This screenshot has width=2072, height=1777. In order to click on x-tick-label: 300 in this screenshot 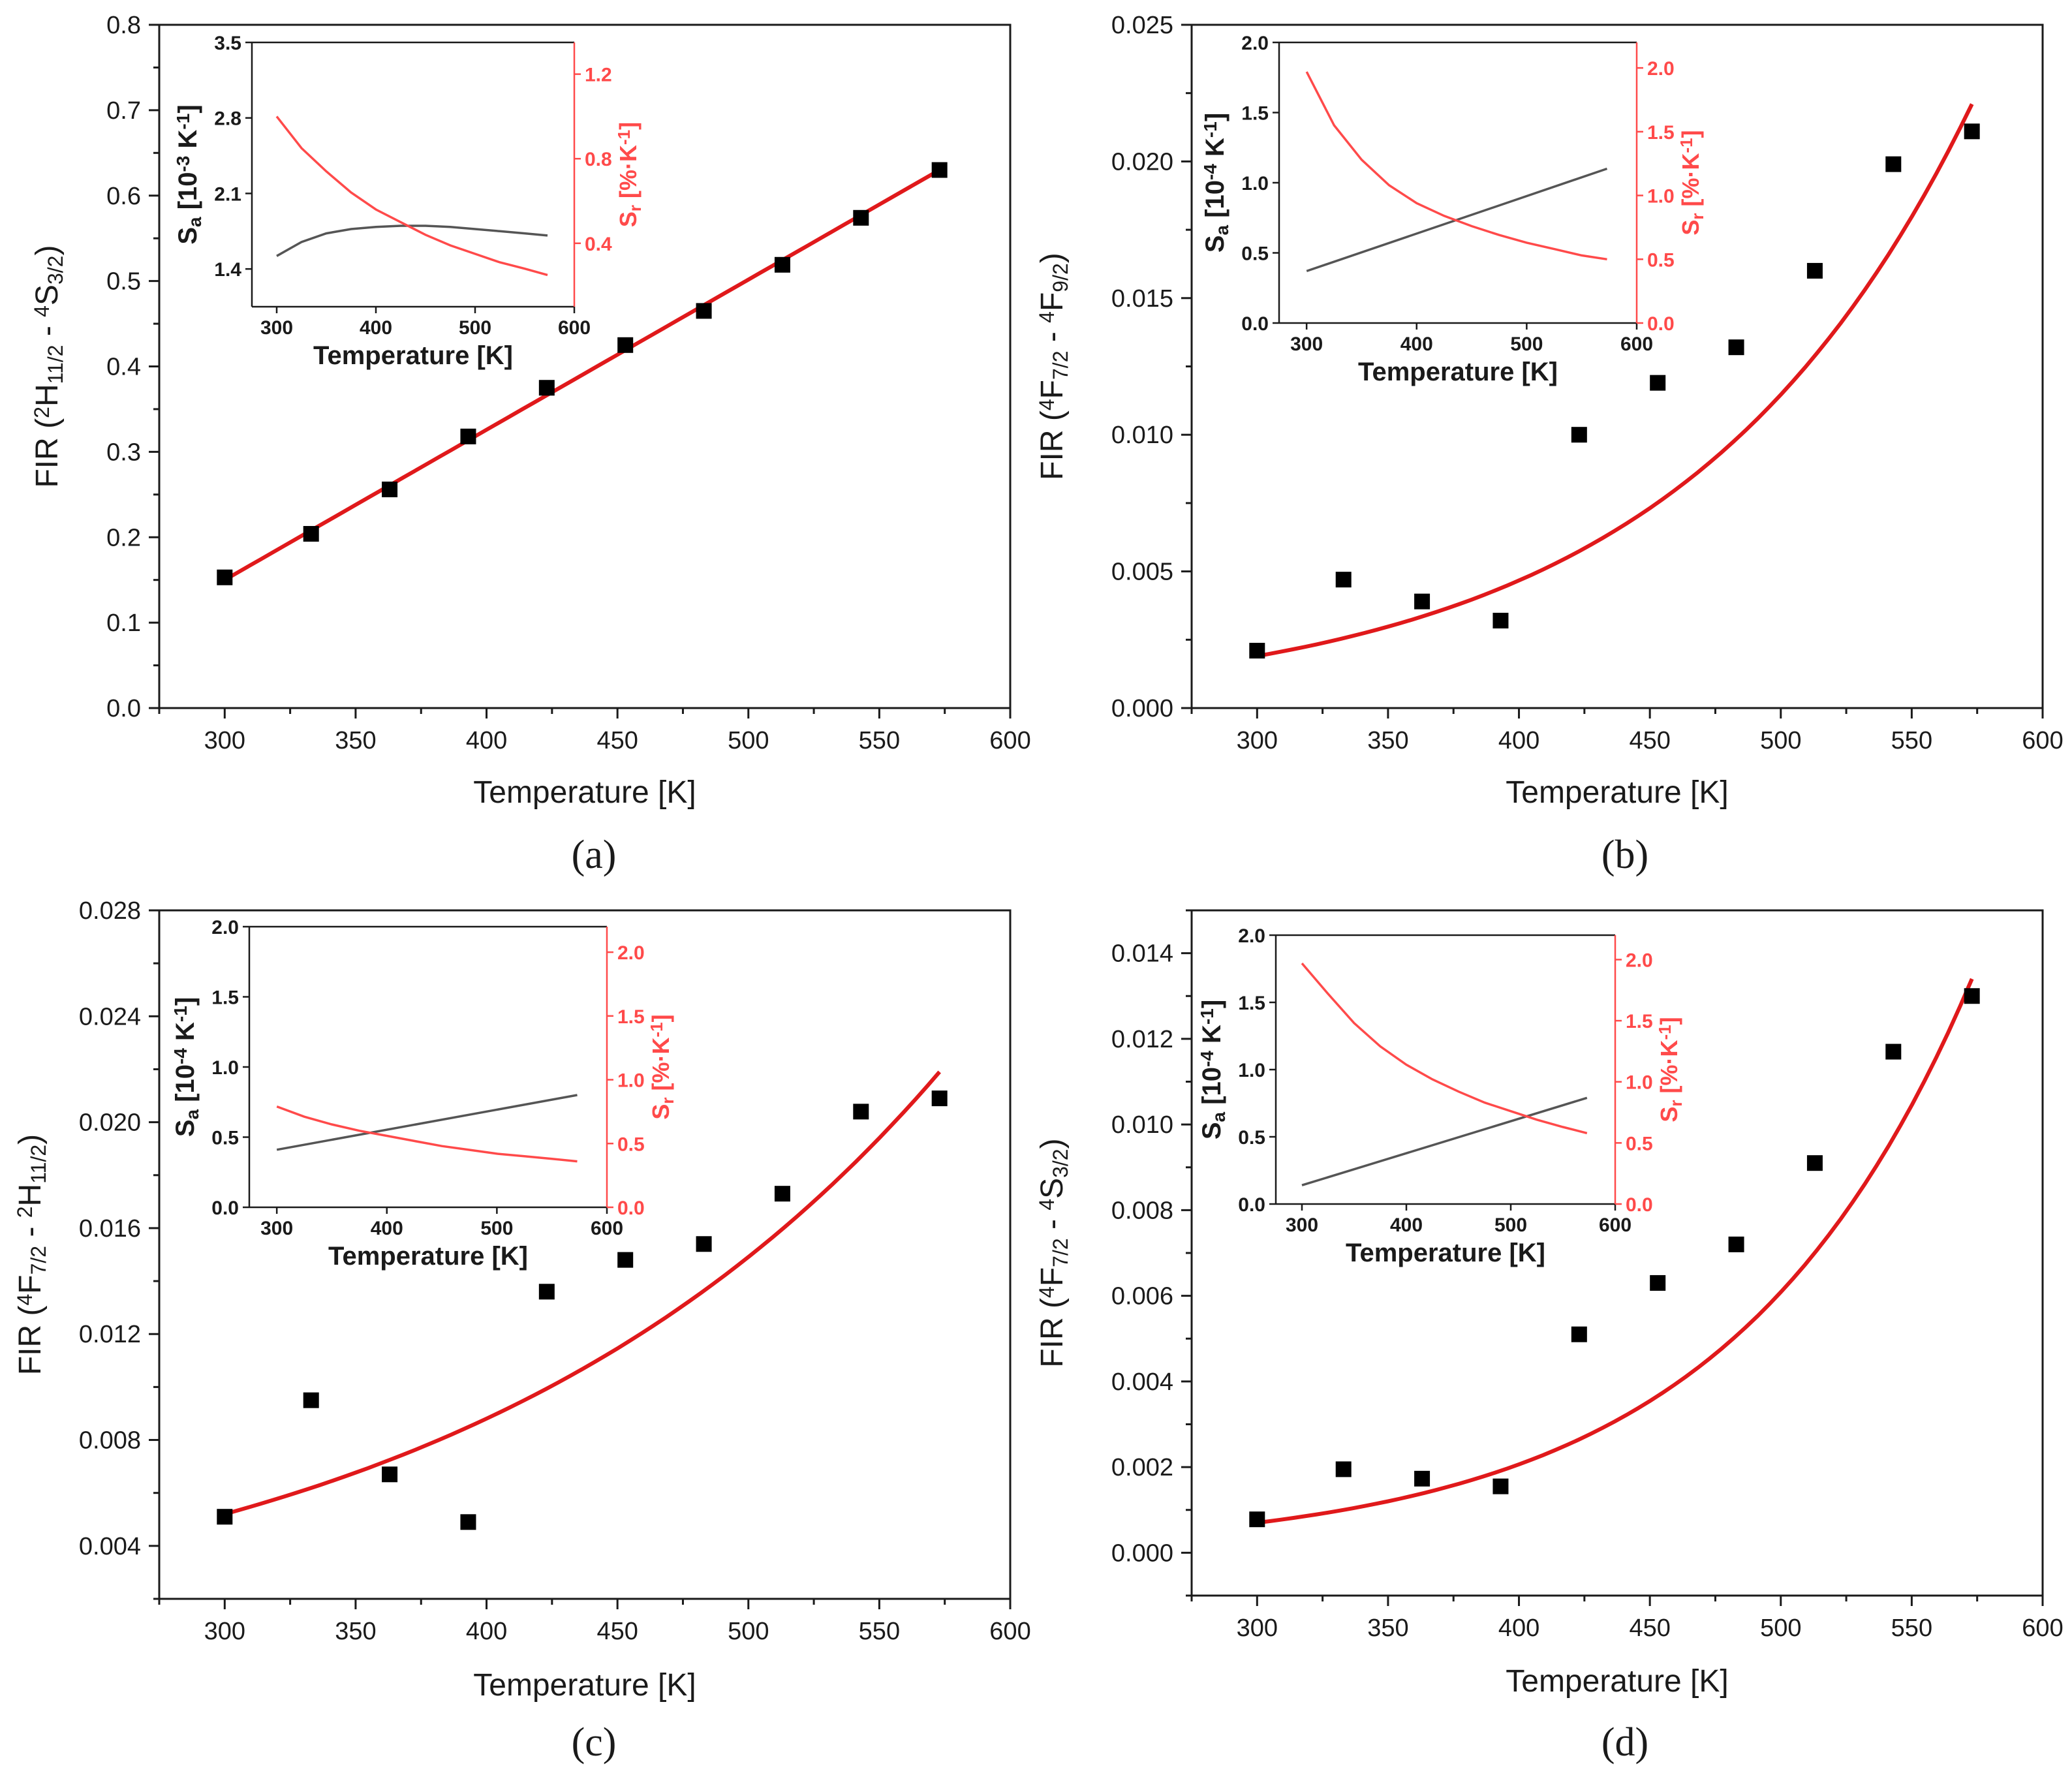, I will do `click(1257, 1628)`.